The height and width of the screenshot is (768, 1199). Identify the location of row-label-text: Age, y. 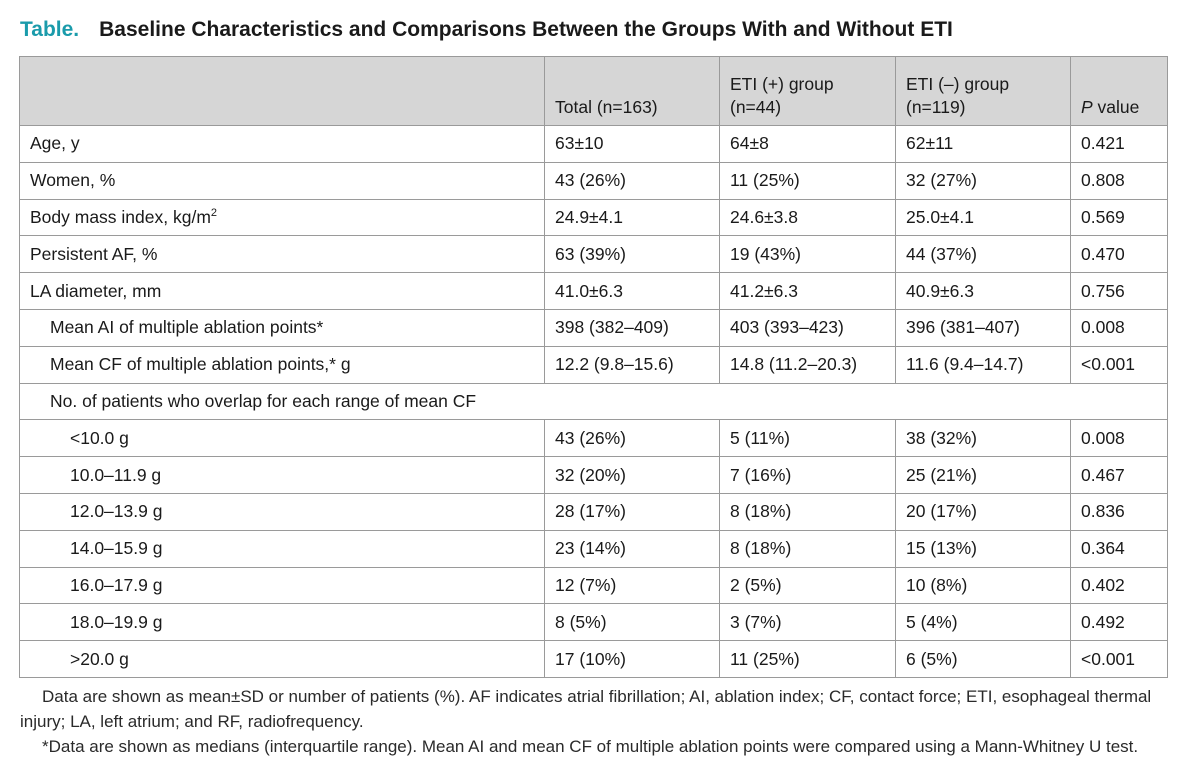
(55, 143).